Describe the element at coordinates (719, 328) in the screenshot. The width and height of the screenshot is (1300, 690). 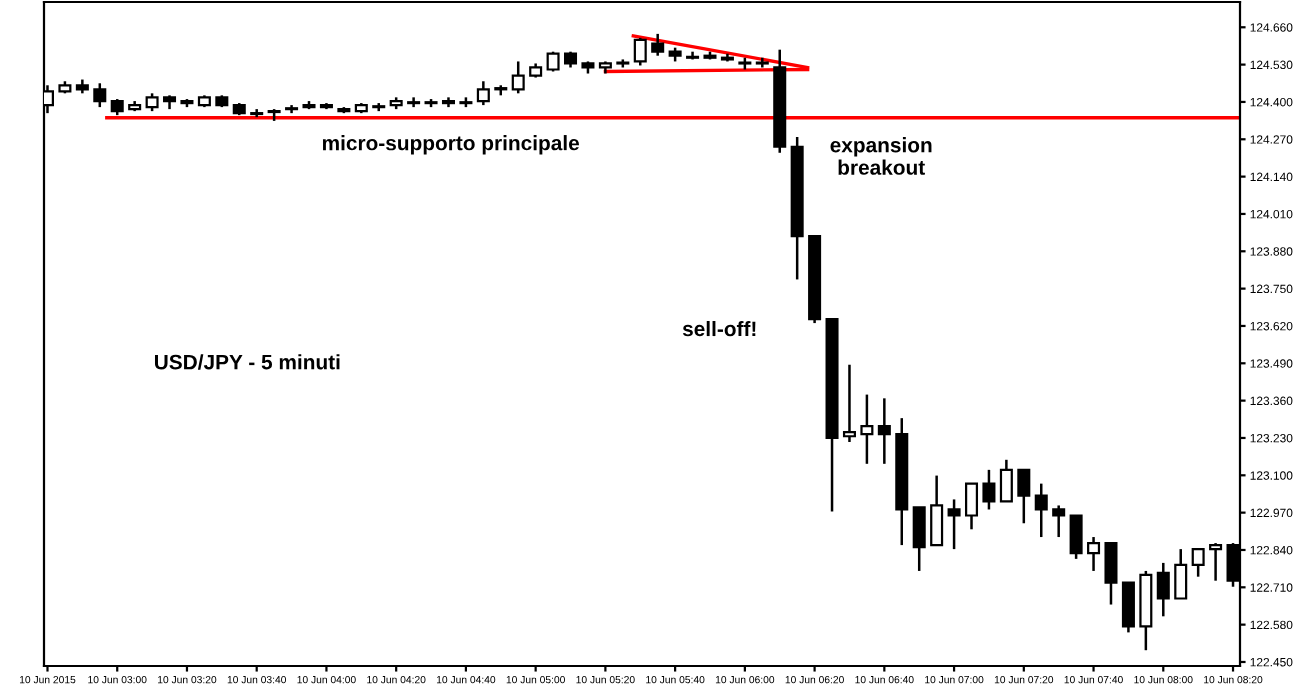
I see `annotation: sell-off!` at that location.